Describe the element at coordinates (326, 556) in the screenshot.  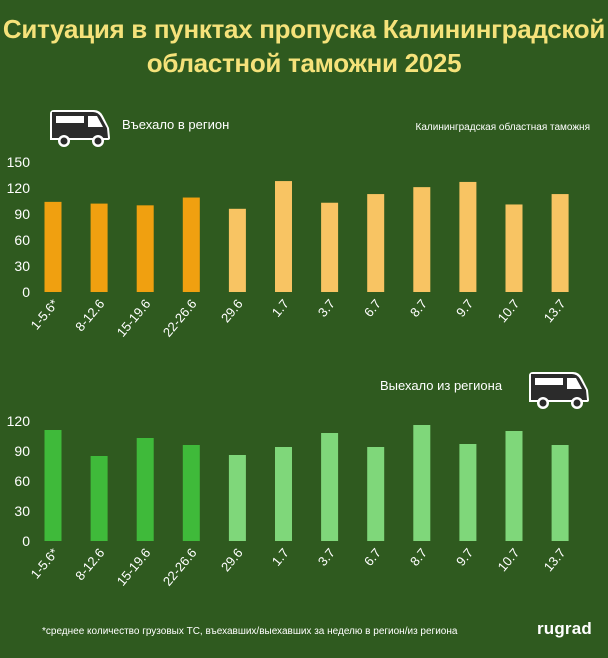
I see `x-category-label: 3.7` at that location.